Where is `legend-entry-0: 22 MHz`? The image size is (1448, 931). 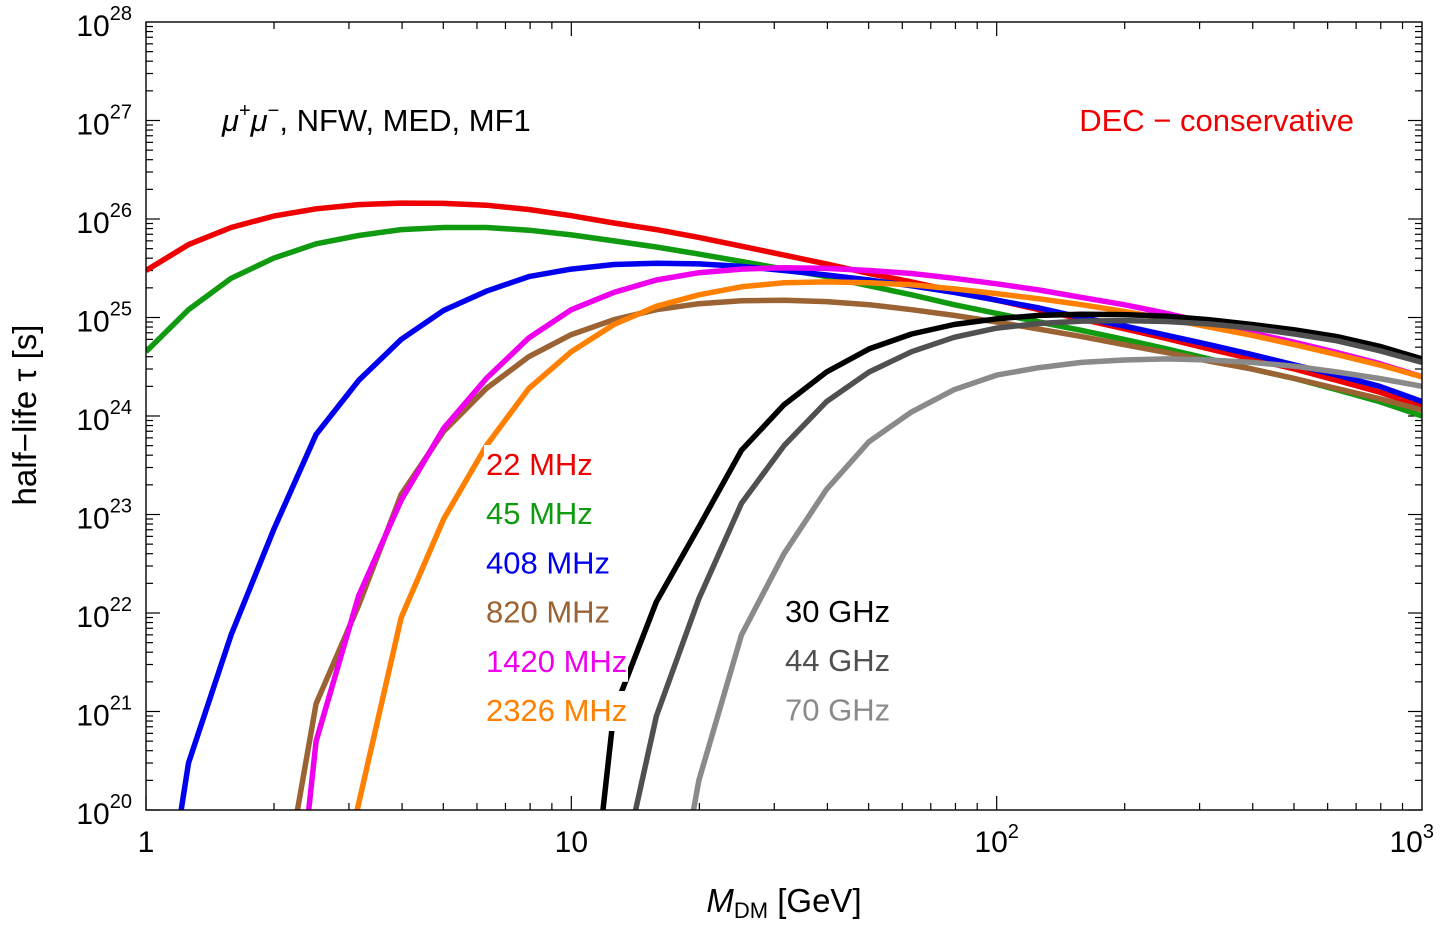 legend-entry-0: 22 MHz is located at coordinates (539, 464).